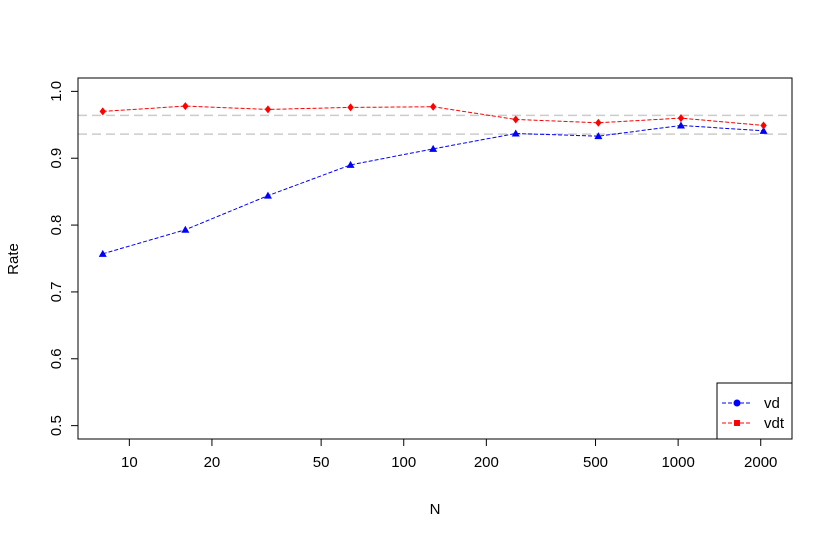 This screenshot has width=833, height=539. Describe the element at coordinates (321, 462) in the screenshot. I see `x-tick-label: 50` at that location.